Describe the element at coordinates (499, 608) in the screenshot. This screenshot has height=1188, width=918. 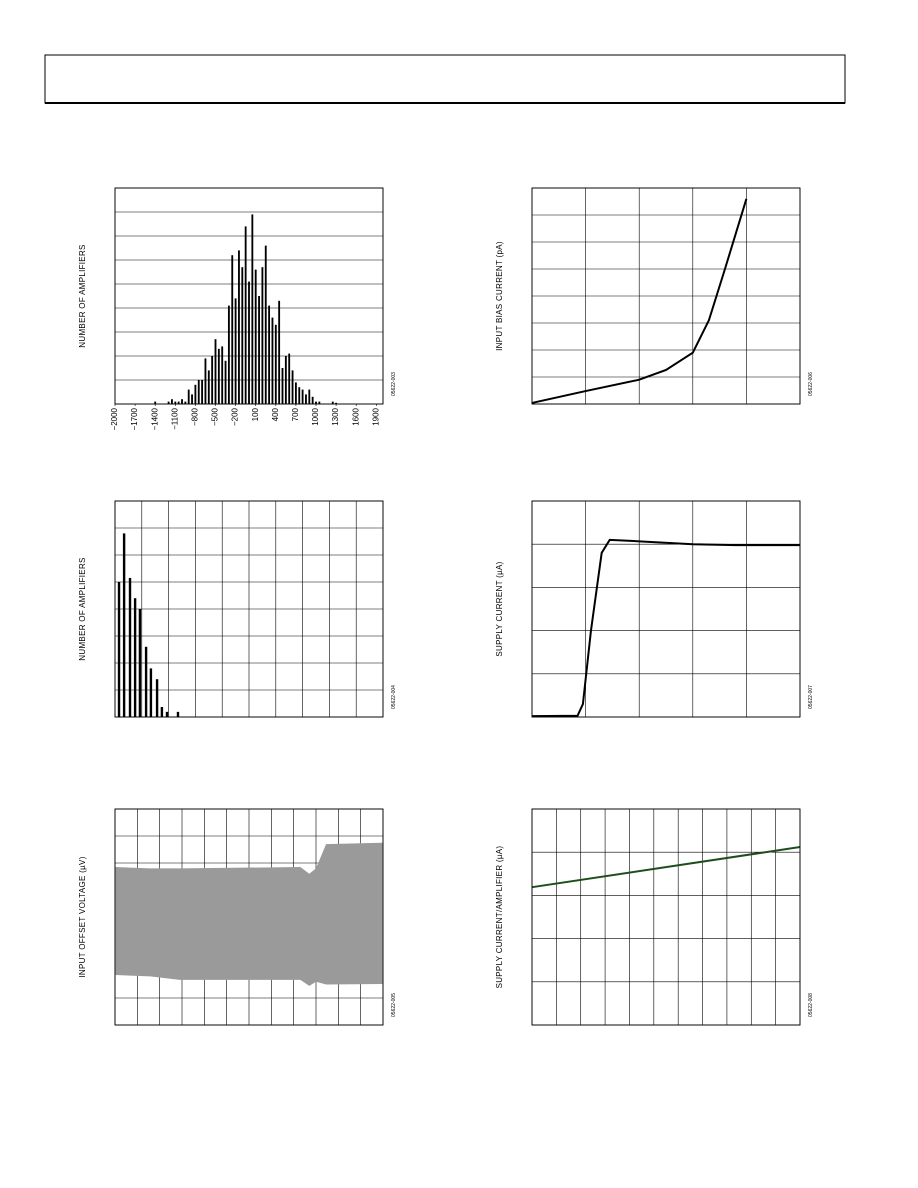
I see `y-axis-label: SUPPLY CURRENT (µA)` at that location.